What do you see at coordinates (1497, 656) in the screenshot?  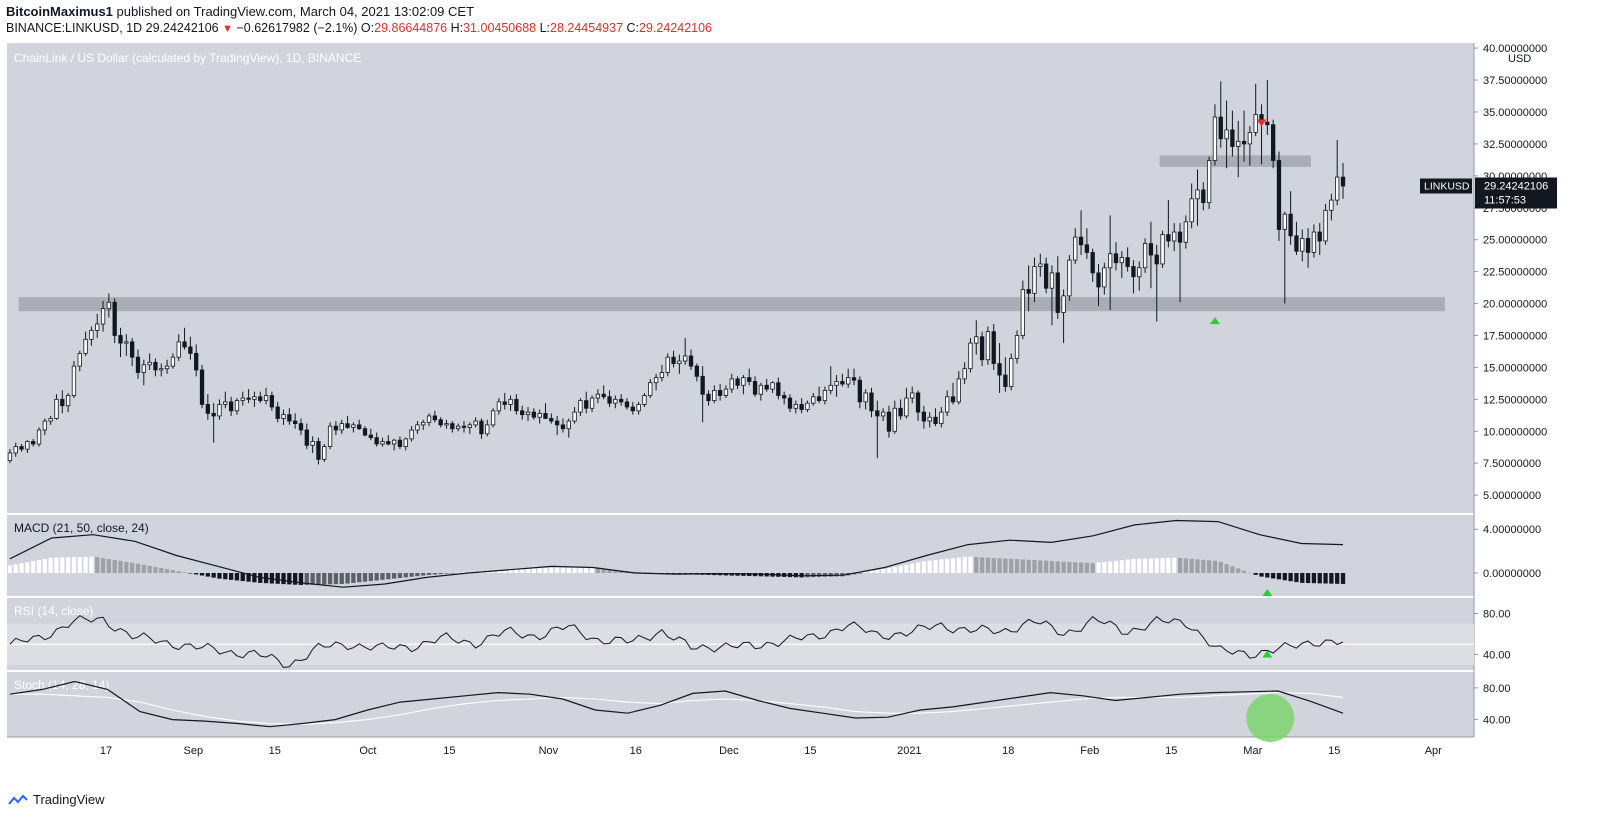 I see `rsi-y-tick-label: 40.00` at bounding box center [1497, 656].